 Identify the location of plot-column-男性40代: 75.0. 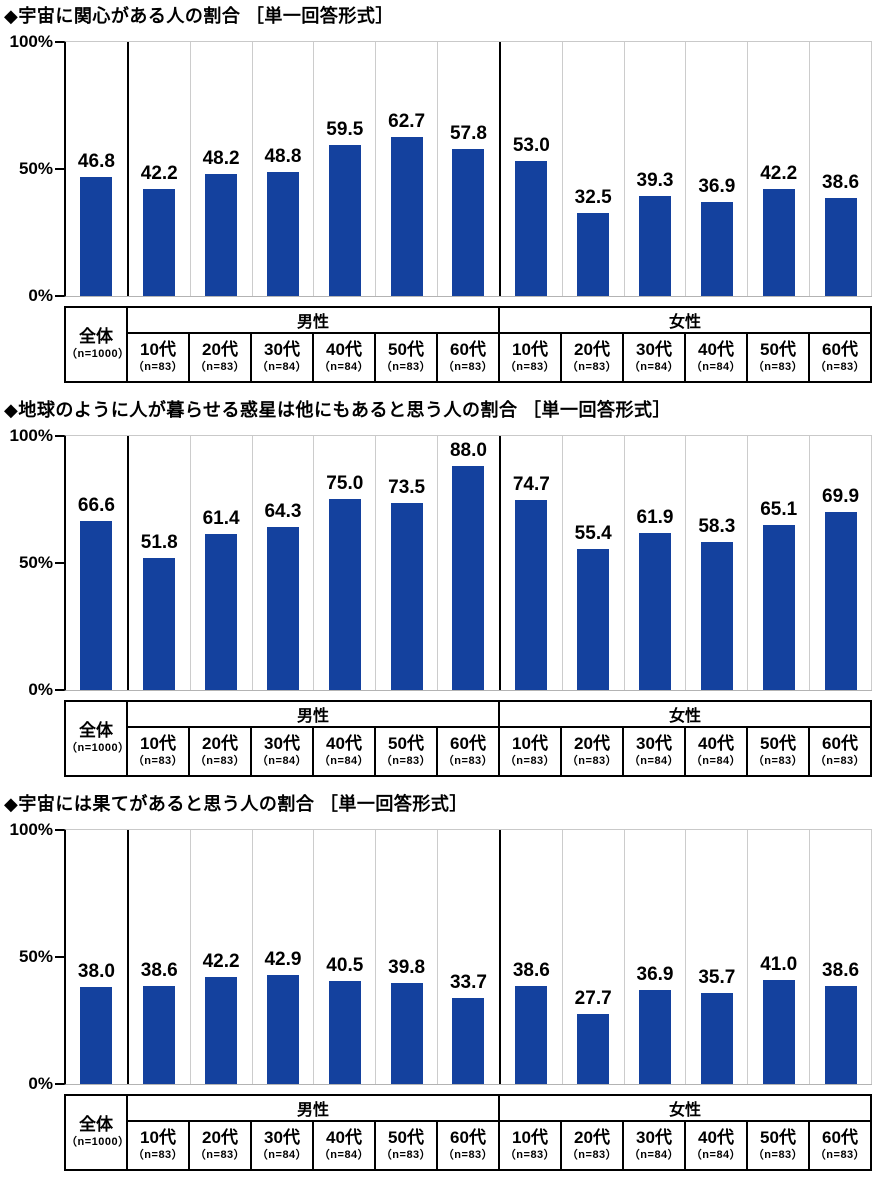
(345, 563).